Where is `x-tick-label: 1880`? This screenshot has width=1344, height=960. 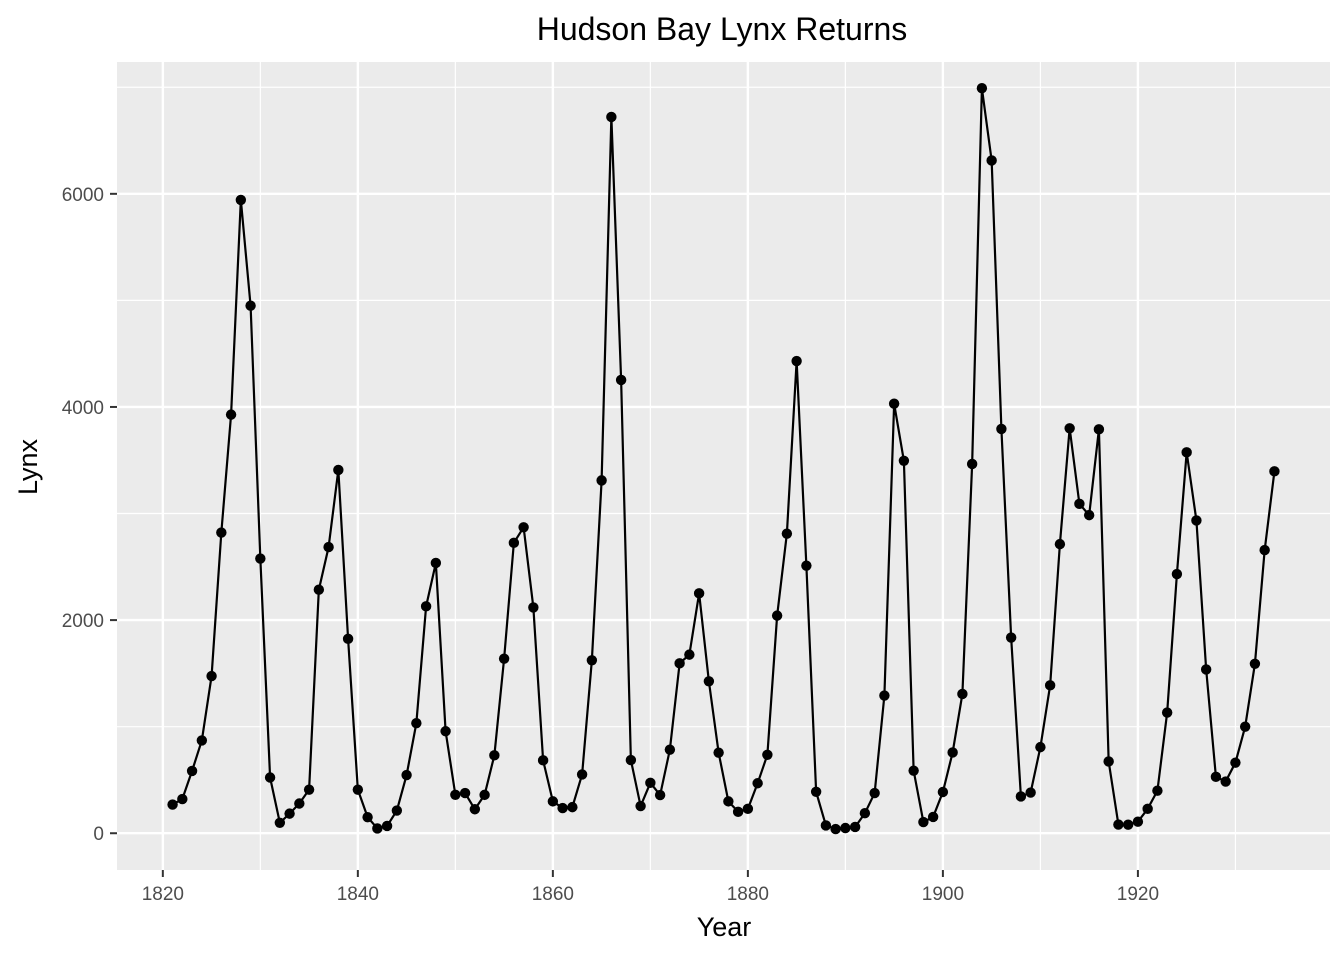
x-tick-label: 1880 is located at coordinates (748, 894).